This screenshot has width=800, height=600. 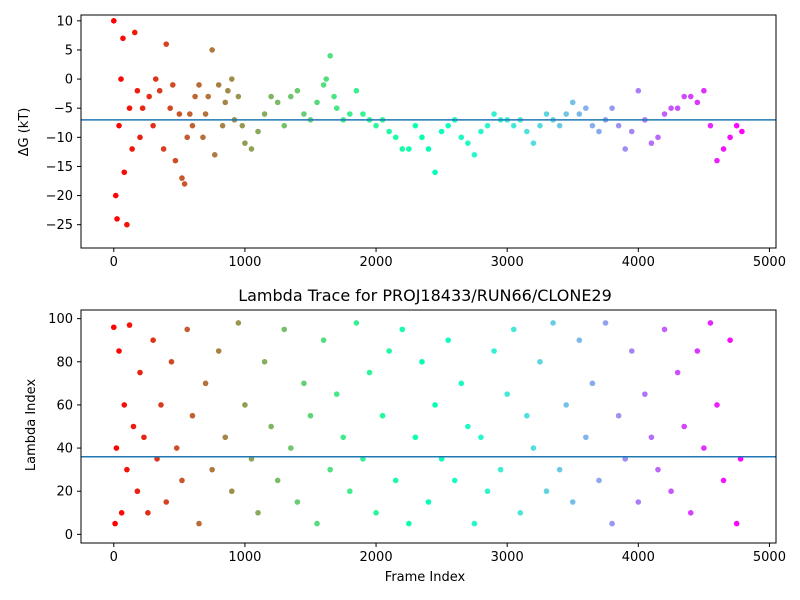 What do you see at coordinates (60, 319) in the screenshot?
I see `lambda-y-tick-label: 100` at bounding box center [60, 319].